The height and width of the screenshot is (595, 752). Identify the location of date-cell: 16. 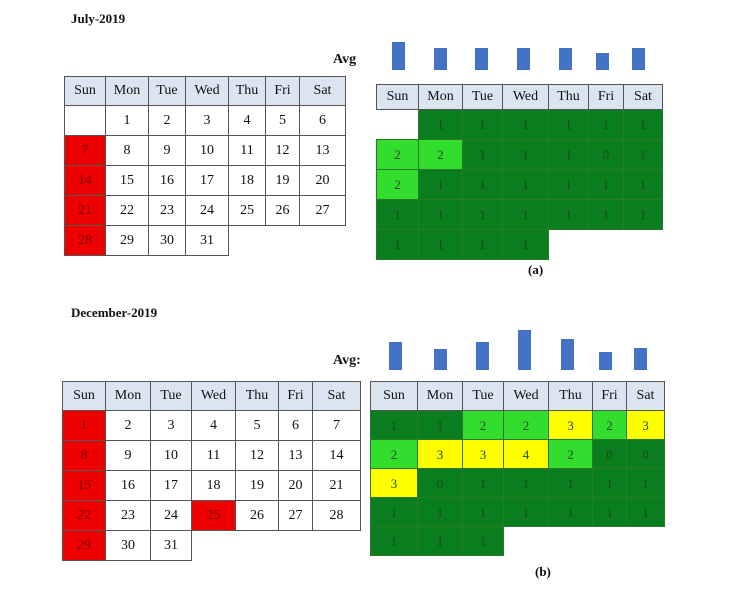
(128, 485).